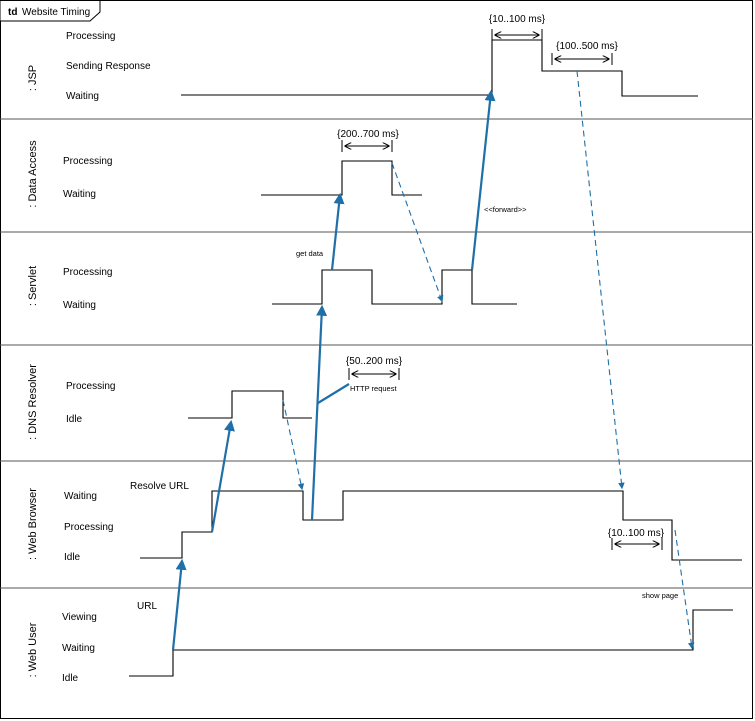  What do you see at coordinates (373, 388) in the screenshot?
I see `message-label-http-request: HTTP request` at bounding box center [373, 388].